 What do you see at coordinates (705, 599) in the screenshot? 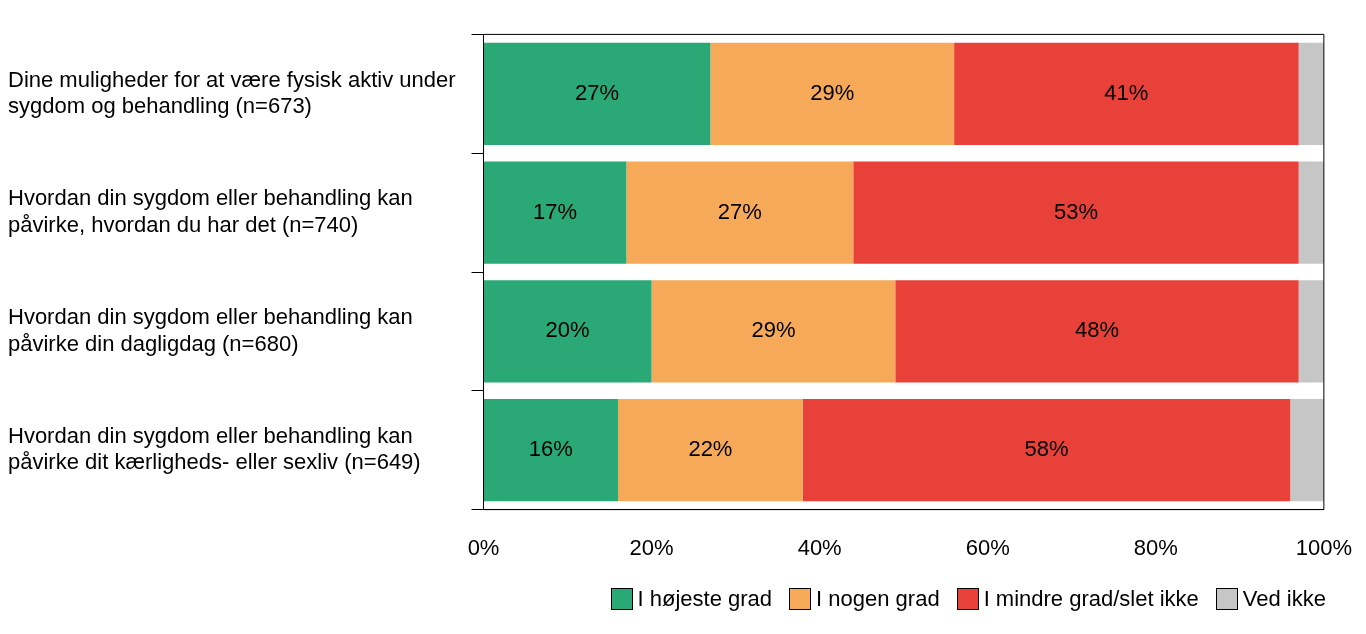
I see `legend-label: I højeste grad` at bounding box center [705, 599].